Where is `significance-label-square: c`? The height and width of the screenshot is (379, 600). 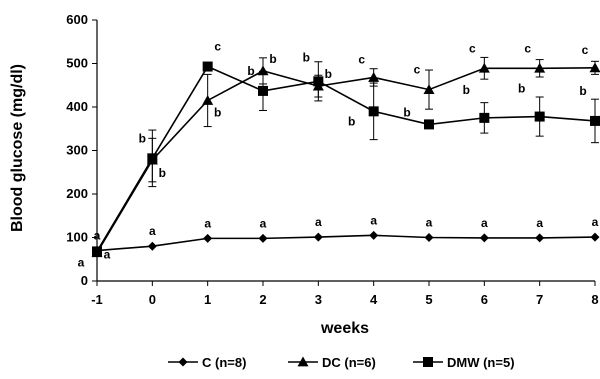 significance-label-square: c is located at coordinates (217, 47).